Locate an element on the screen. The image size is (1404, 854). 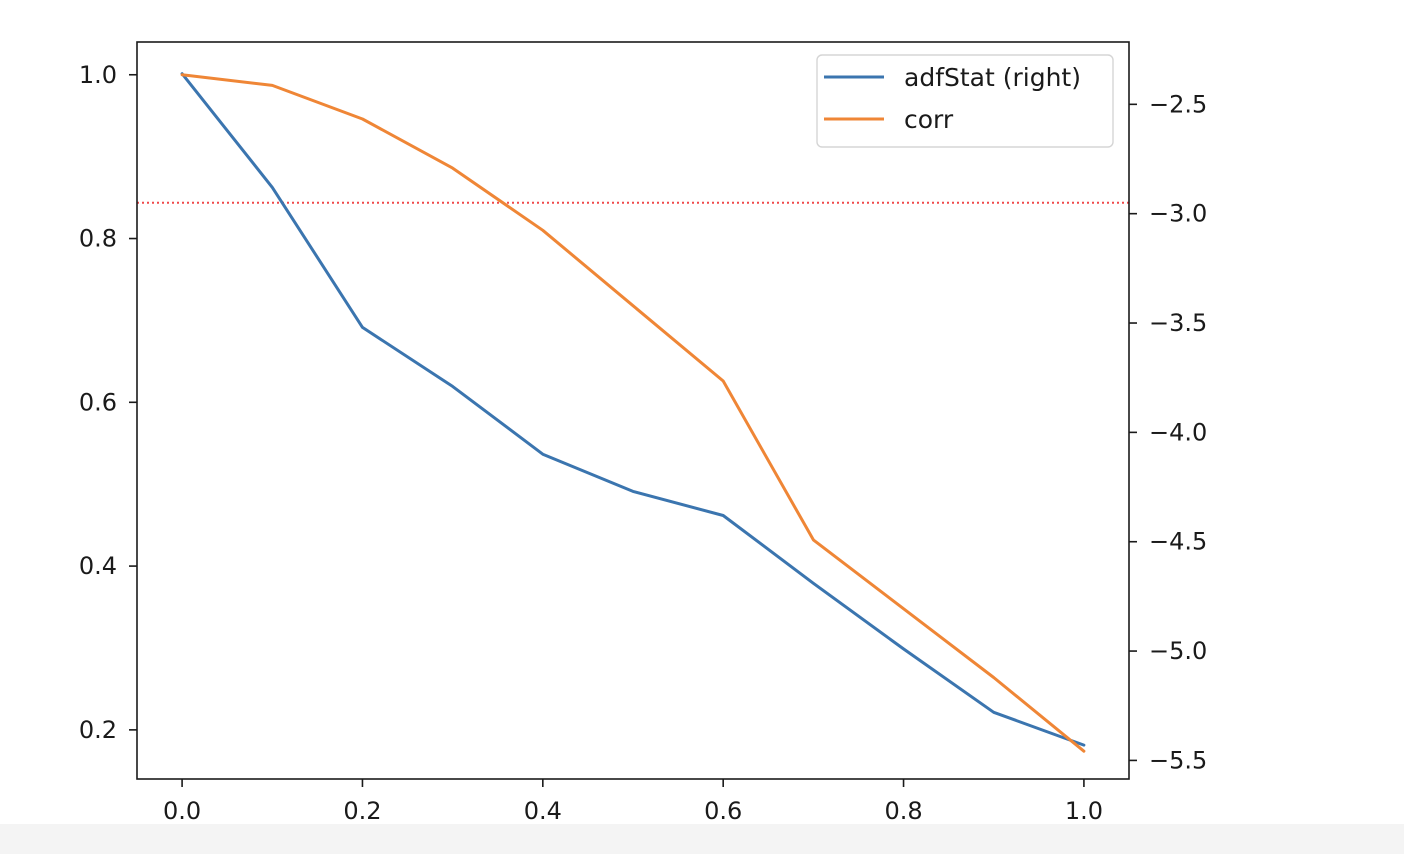
window-bottom-bar is located at coordinates (702, 839).